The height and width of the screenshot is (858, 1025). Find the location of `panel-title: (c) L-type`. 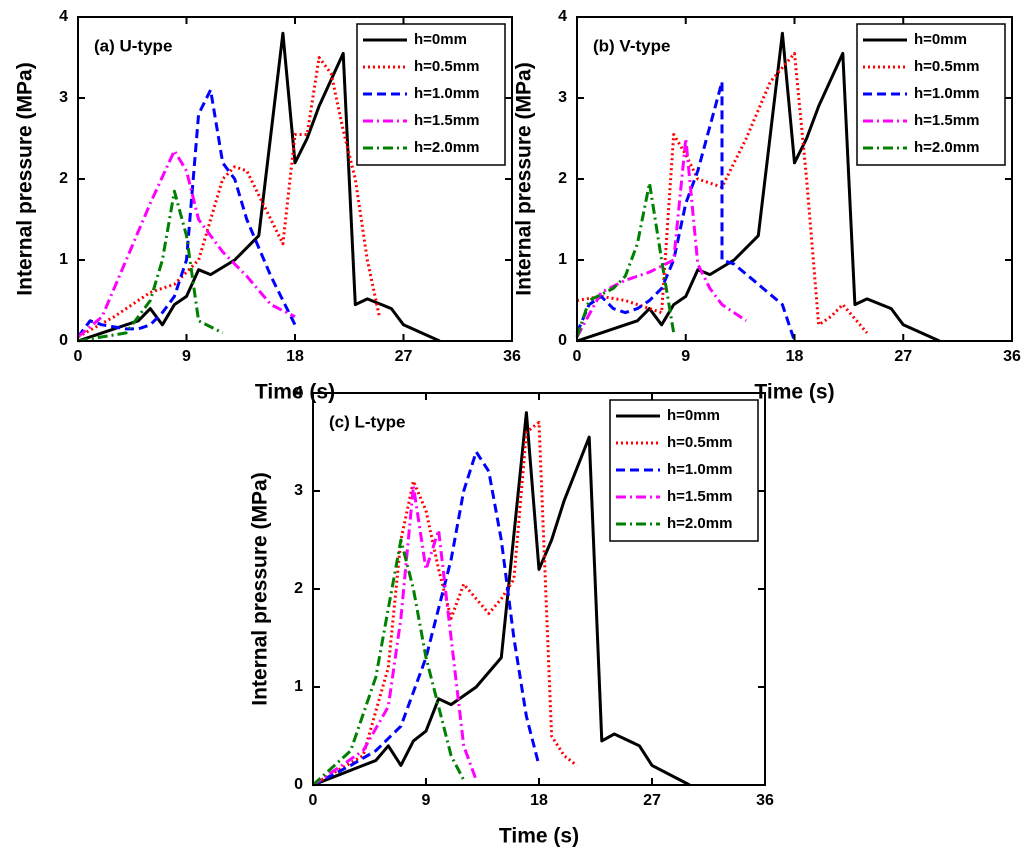

panel-title: (c) L-type is located at coordinates (367, 421).